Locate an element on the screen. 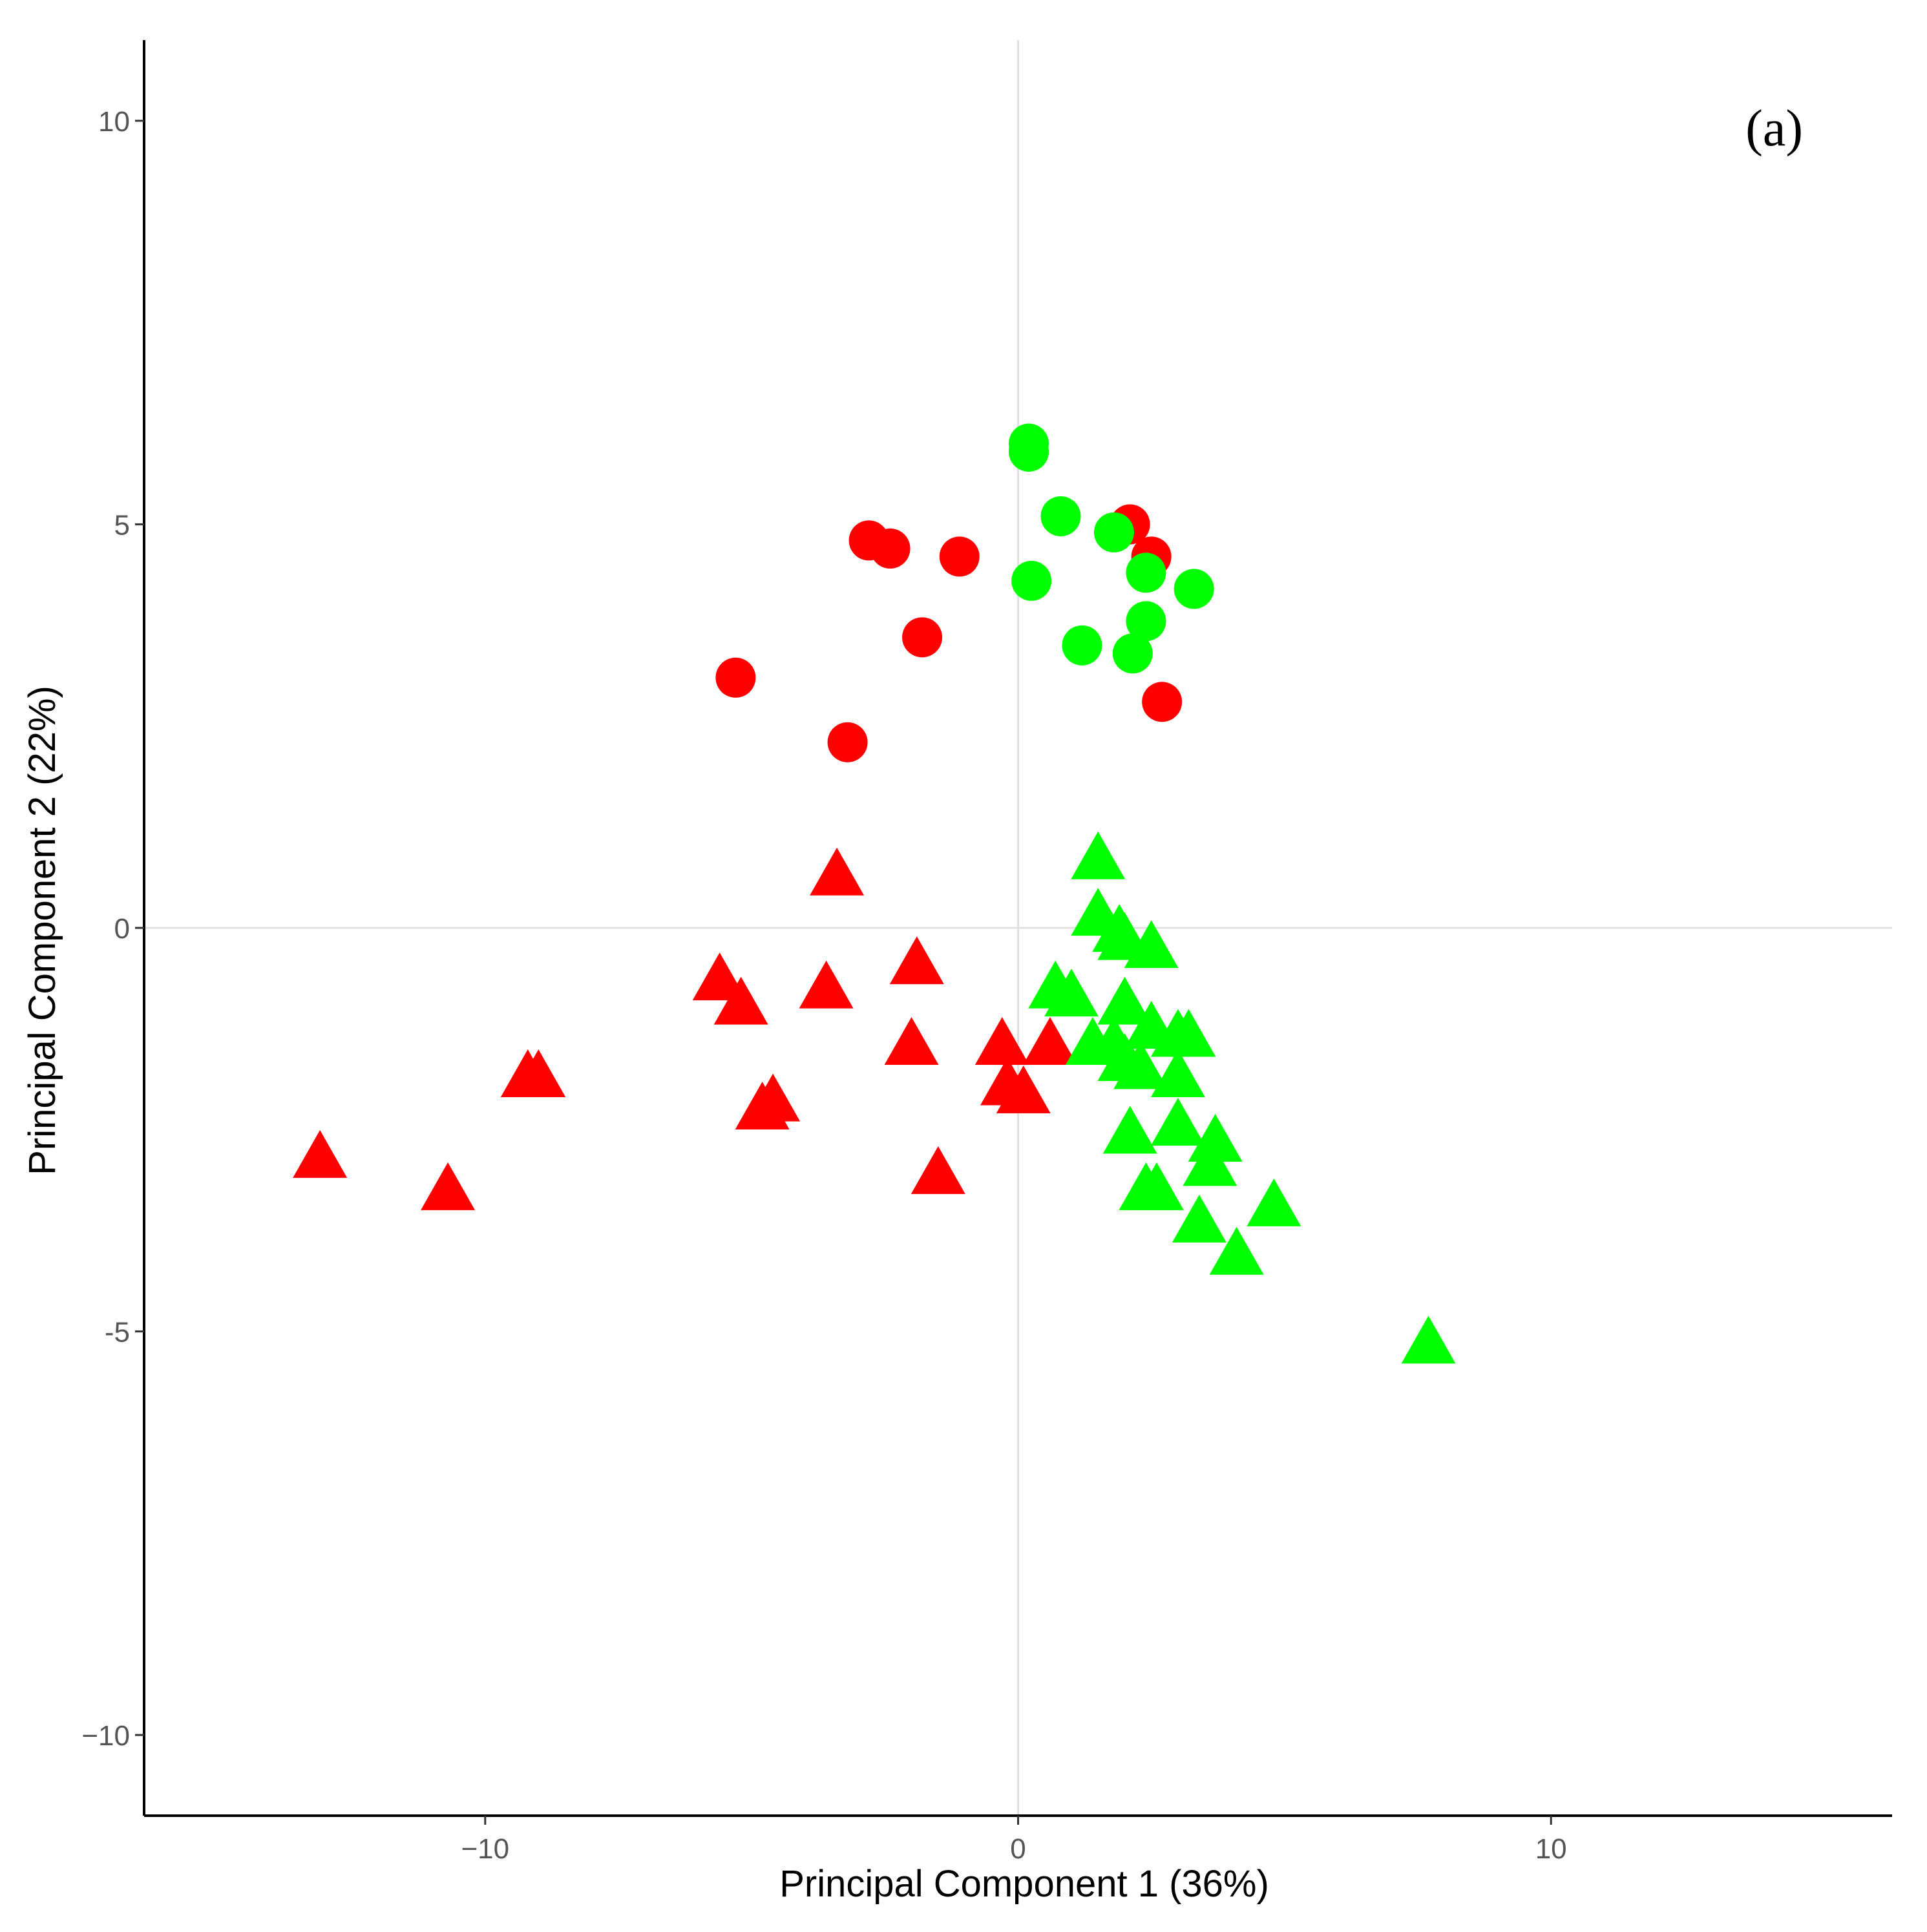 The image size is (1927, 1932). y-tick-label: 0 is located at coordinates (122, 929).